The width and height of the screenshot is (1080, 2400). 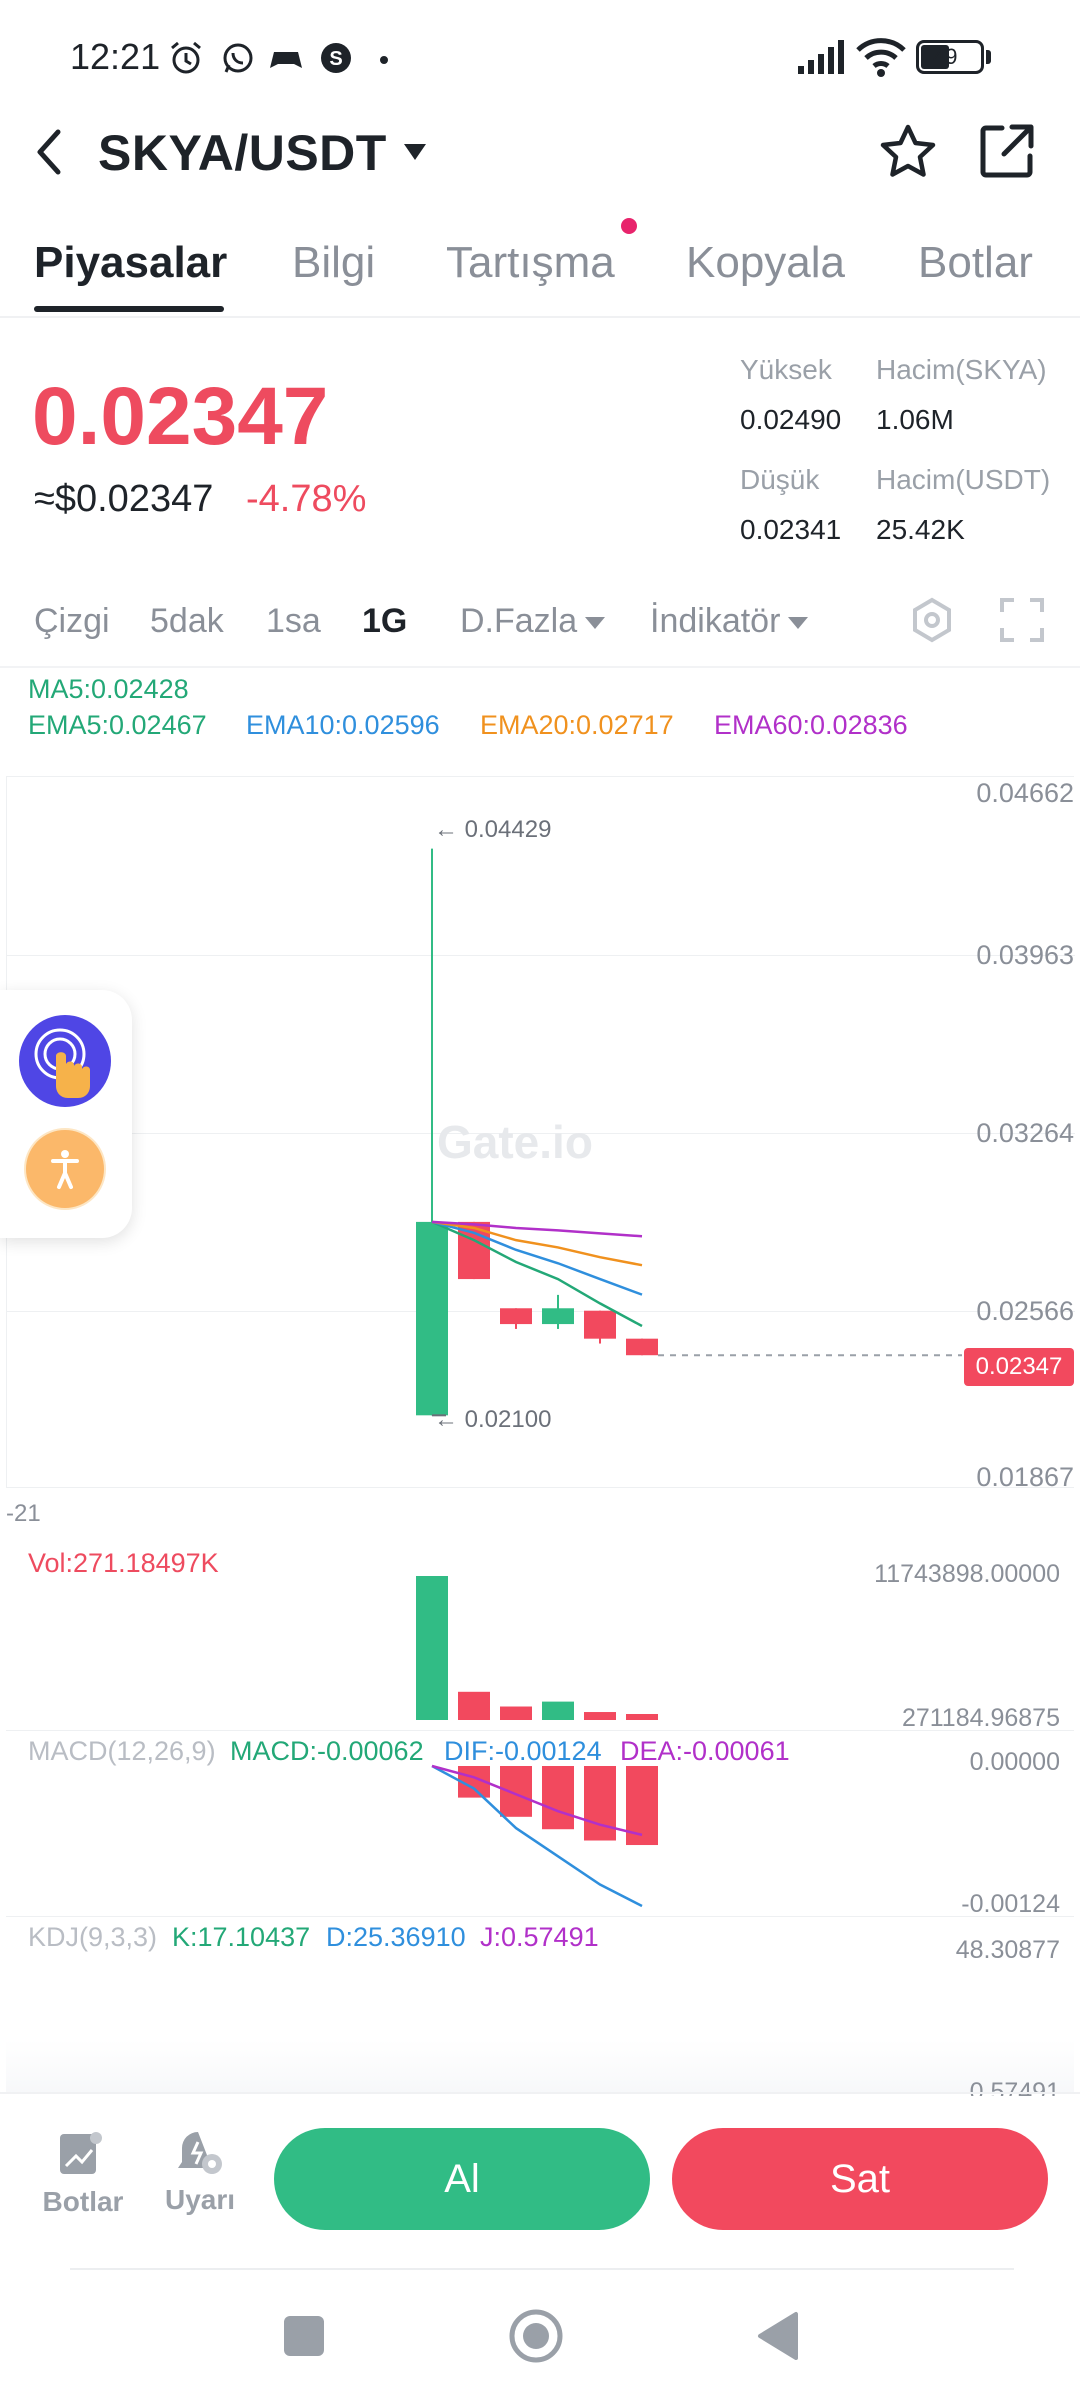 What do you see at coordinates (122, 1751) in the screenshot?
I see `macd-title: MACD(12,26,9)` at bounding box center [122, 1751].